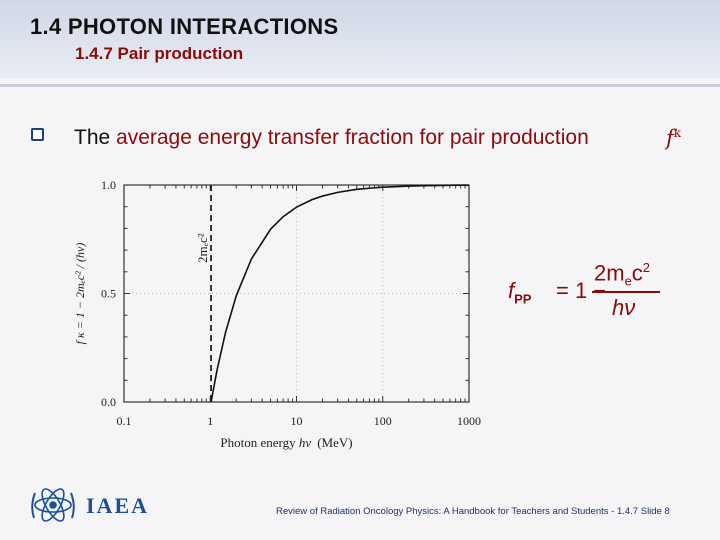  Describe the element at coordinates (184, 26) in the screenshot. I see `slide-title: 1.4 PHOTON INTERACTIONS` at that location.